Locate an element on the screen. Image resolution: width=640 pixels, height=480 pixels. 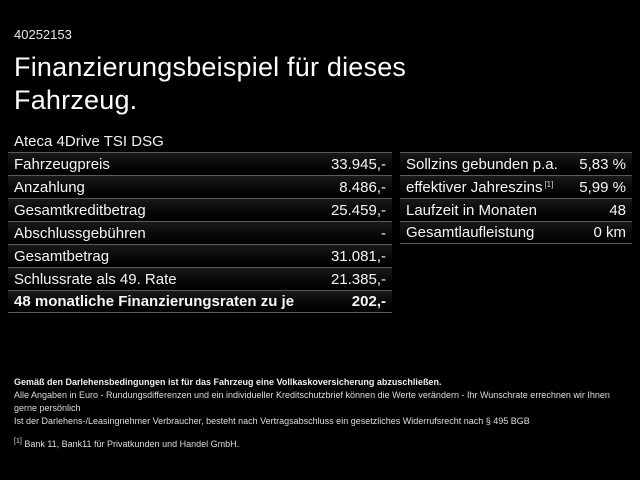
row-value: 5,83 % is located at coordinates (602, 164).